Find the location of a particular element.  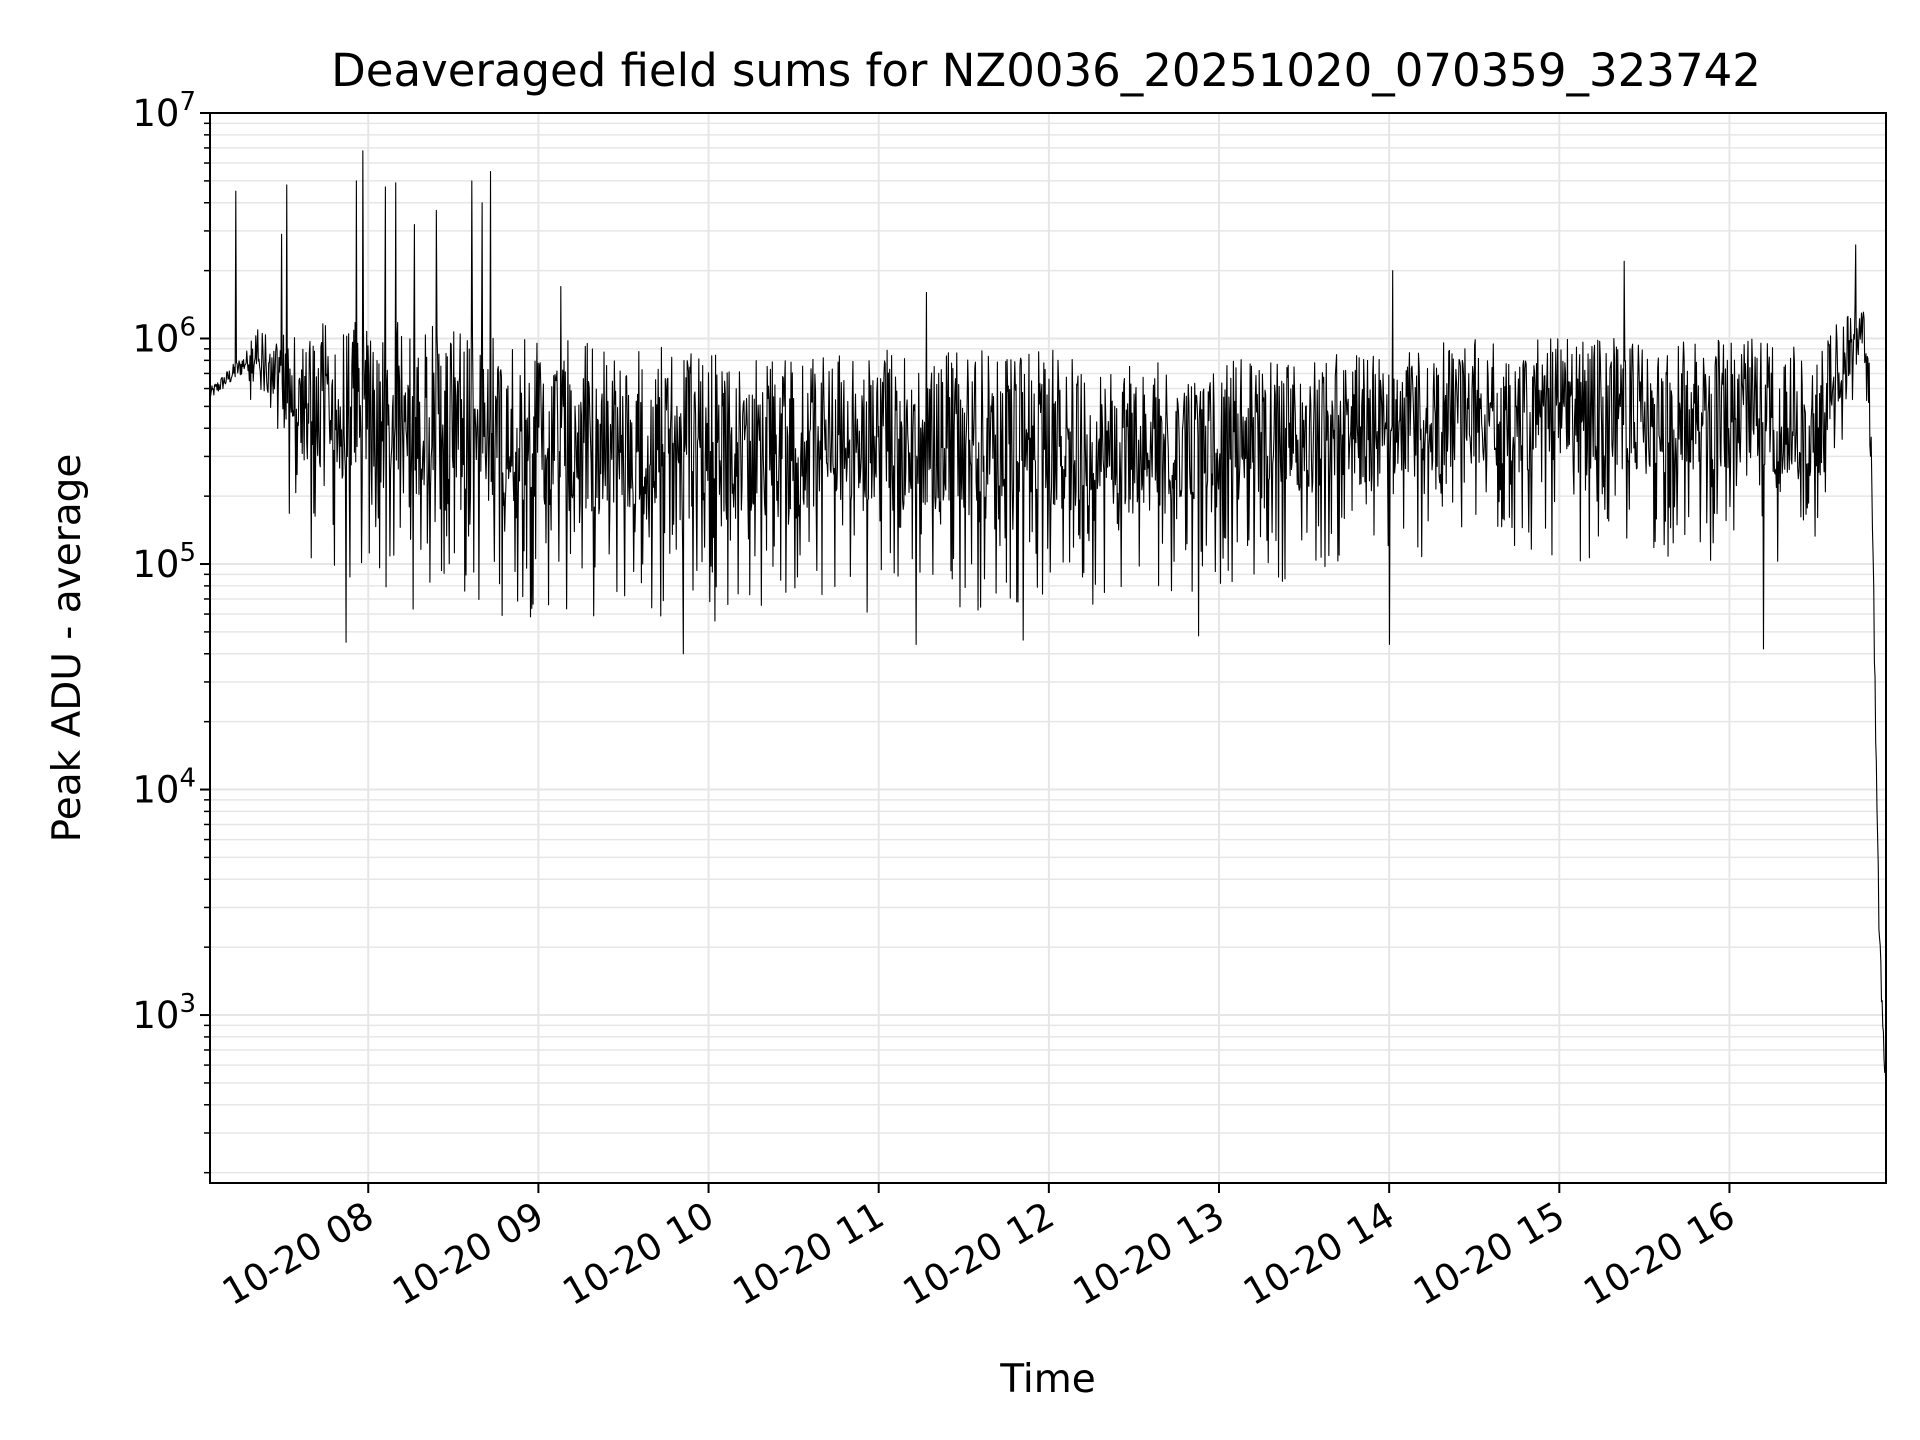

y-tick-label: 107 is located at coordinates (164, 111).